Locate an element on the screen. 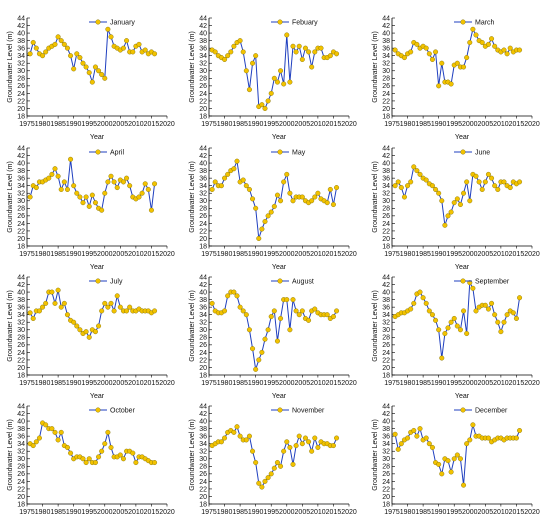 The width and height of the screenshot is (550, 516). y-tick-label: 26 is located at coordinates (21, 86).